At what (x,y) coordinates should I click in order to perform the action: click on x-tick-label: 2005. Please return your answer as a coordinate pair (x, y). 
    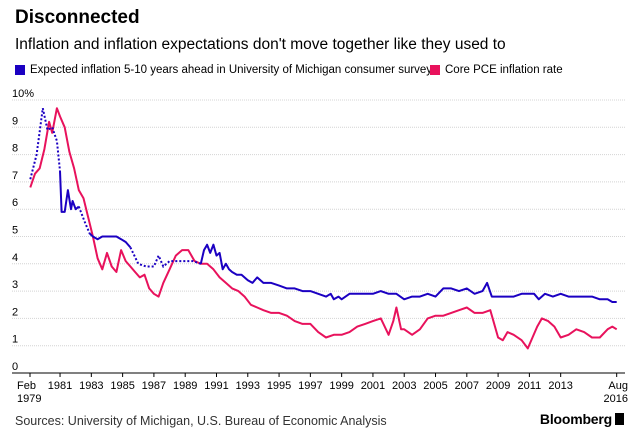
    Looking at the image, I should click on (435, 386).